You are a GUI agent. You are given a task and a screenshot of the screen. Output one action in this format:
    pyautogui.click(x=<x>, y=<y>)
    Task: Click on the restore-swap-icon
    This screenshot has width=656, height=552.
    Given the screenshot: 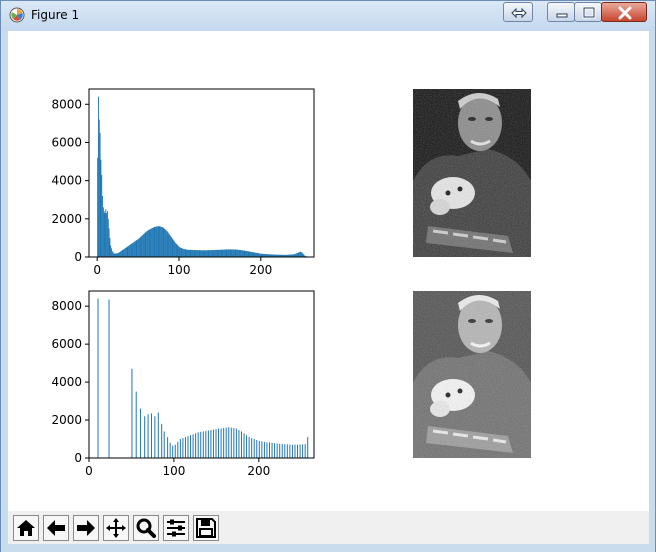 What is the action you would take?
    pyautogui.click(x=519, y=13)
    